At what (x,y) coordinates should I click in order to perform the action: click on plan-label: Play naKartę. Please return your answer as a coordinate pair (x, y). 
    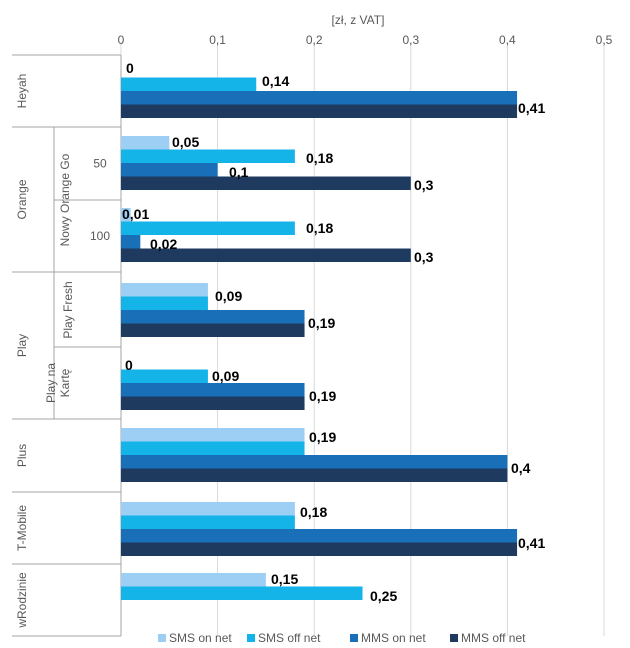
    Looking at the image, I should click on (58, 383).